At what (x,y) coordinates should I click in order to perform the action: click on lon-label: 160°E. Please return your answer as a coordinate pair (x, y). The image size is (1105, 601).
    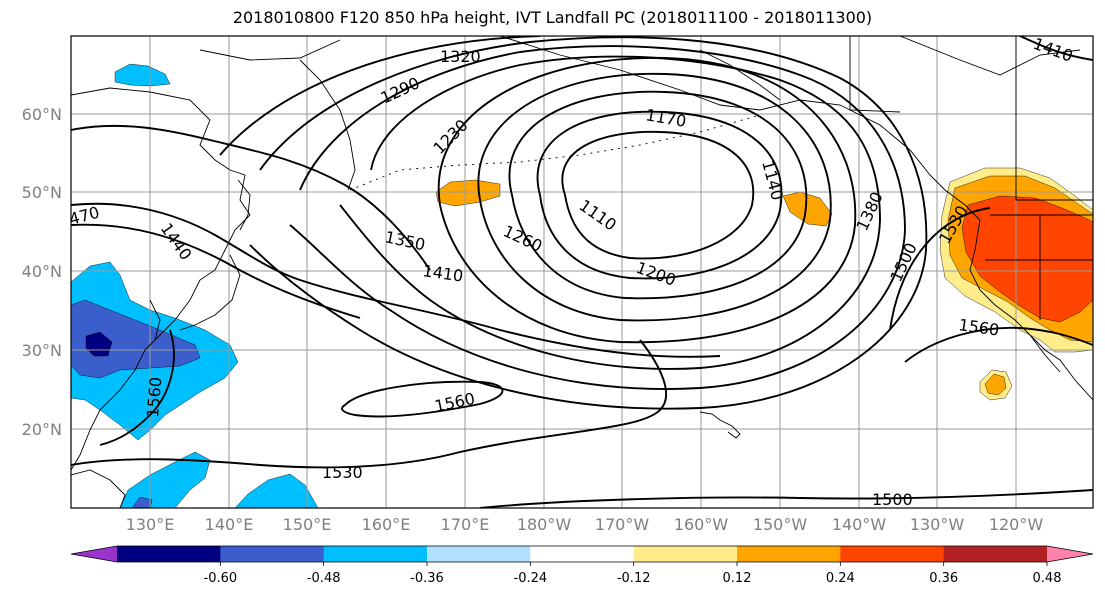
    Looking at the image, I should click on (386, 524).